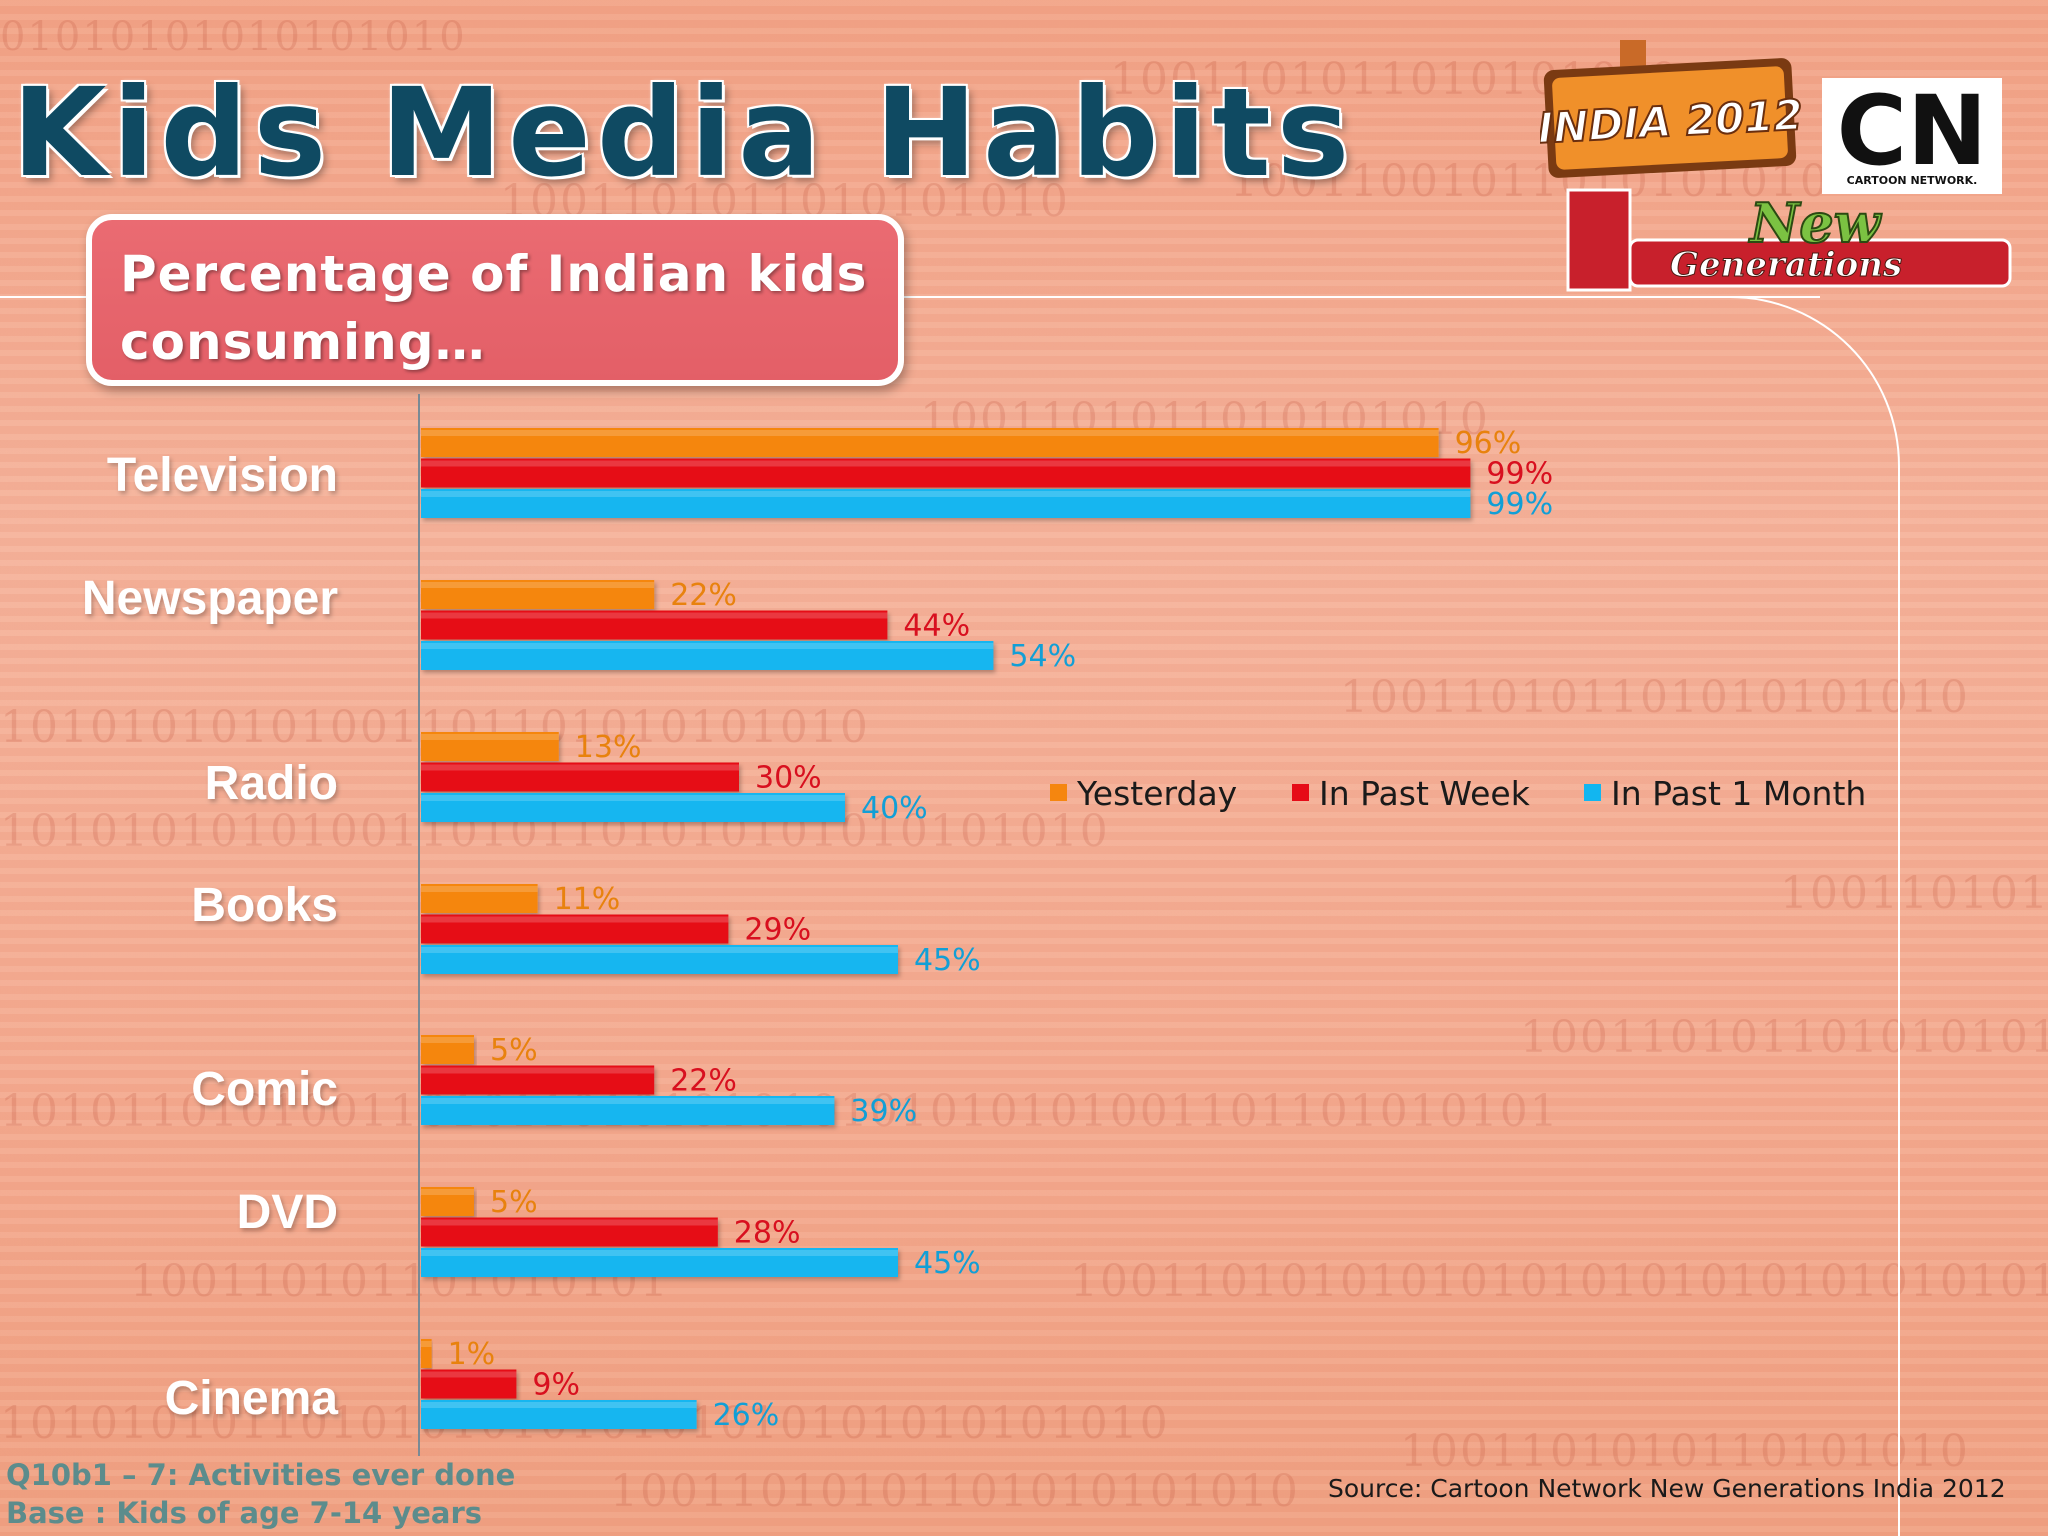 The width and height of the screenshot is (2048, 1536). I want to click on cn-brand: CN CARTOON NETWORK., so click(1912, 134).